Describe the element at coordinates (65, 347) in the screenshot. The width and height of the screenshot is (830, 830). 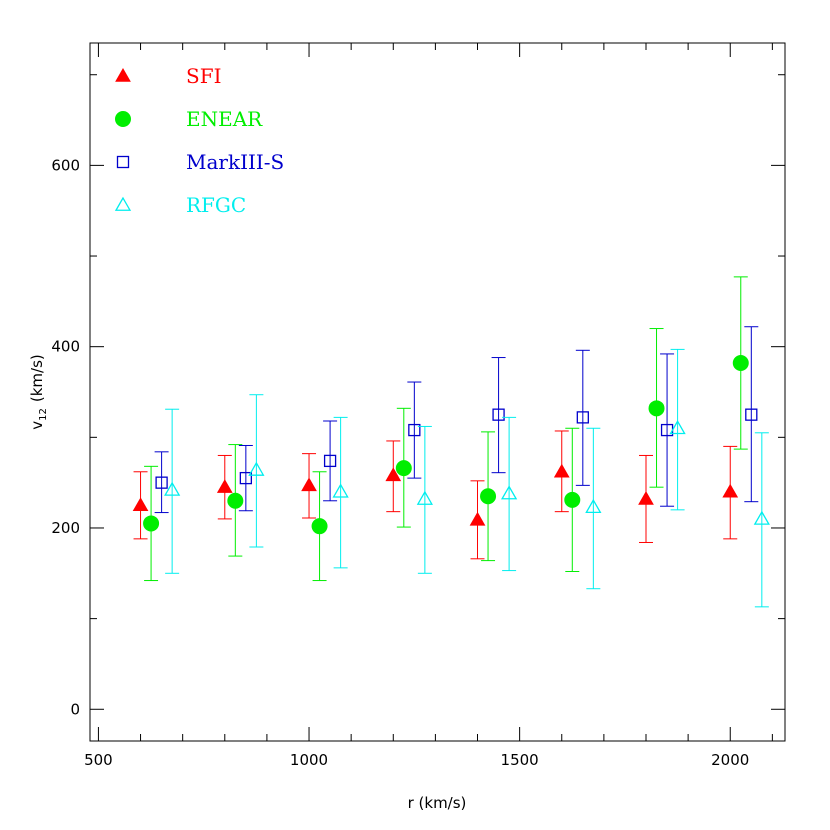
I see `y-tick-label: 400` at that location.